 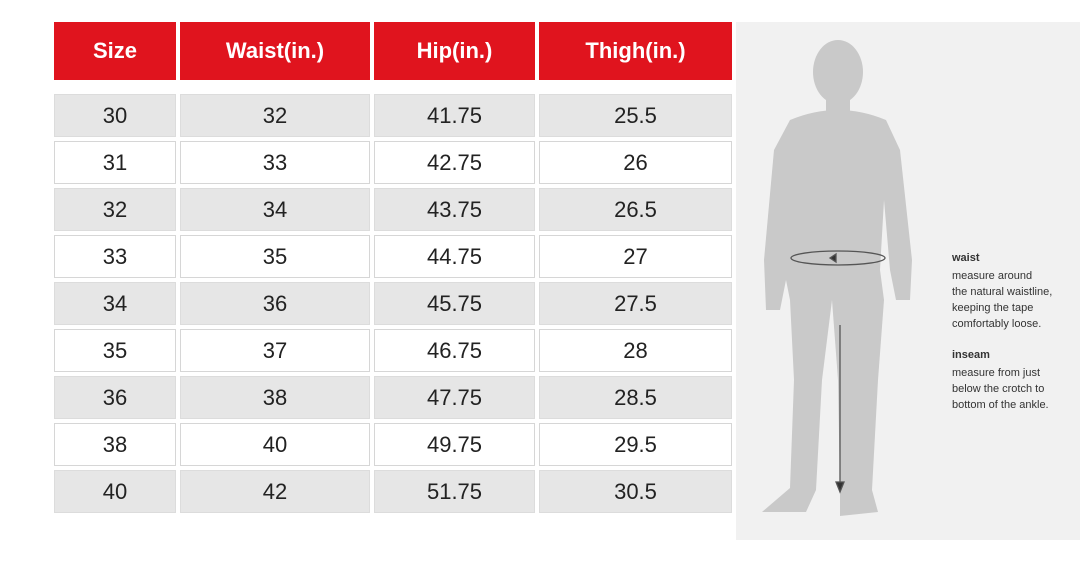 What do you see at coordinates (454, 444) in the screenshot?
I see `table-cell: 49.75` at bounding box center [454, 444].